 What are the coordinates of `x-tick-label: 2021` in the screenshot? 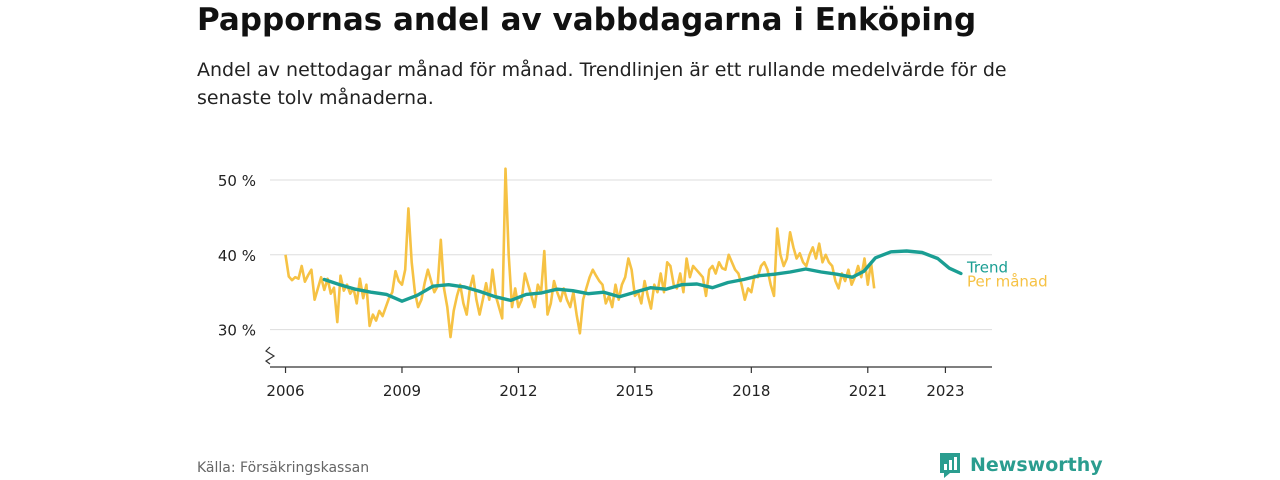 It's located at (868, 391).